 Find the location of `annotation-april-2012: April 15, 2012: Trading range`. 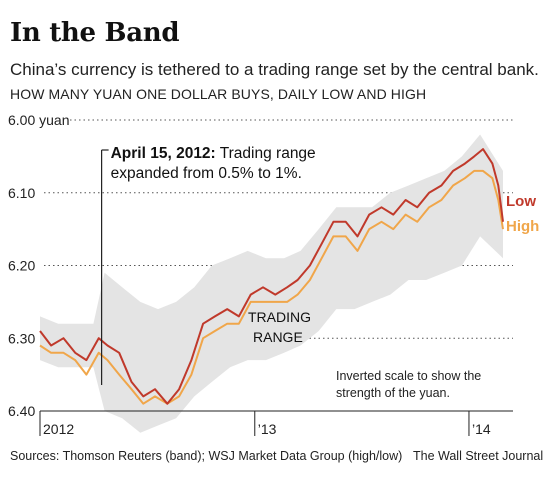

annotation-april-2012: April 15, 2012: Trading range is located at coordinates (213, 153).